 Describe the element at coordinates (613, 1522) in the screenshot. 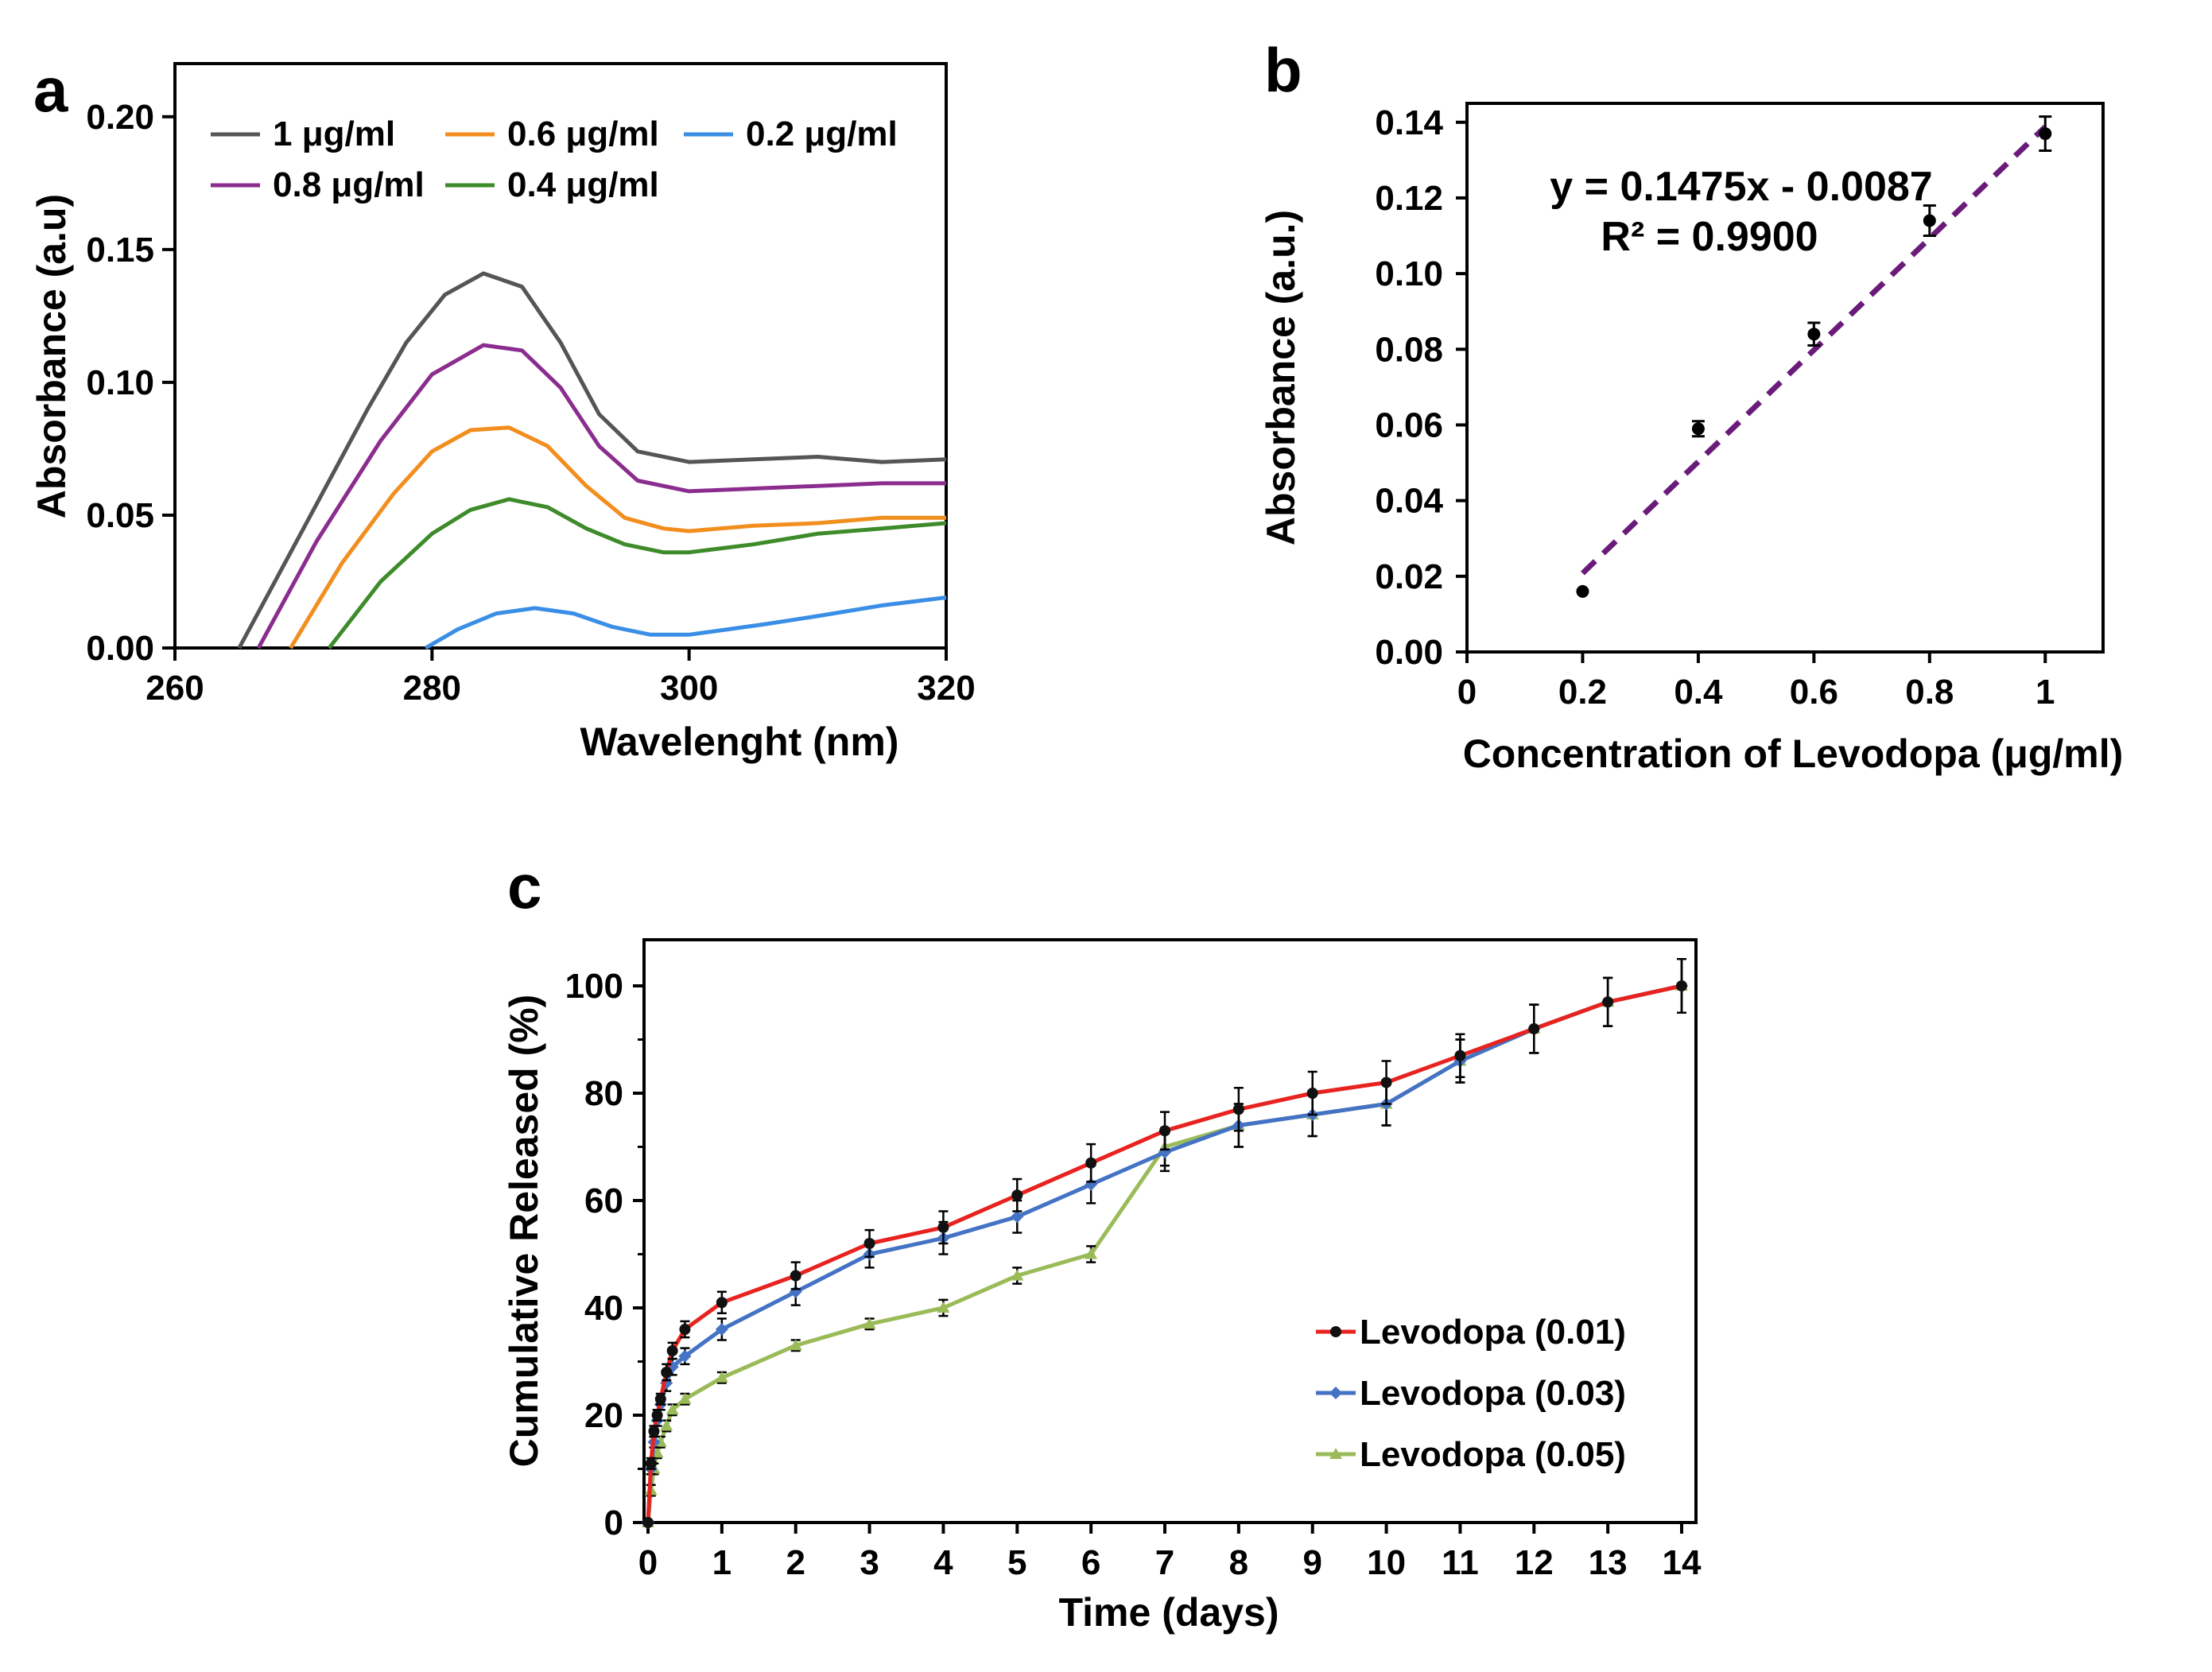

I see `c-y-tick-label: 0` at that location.